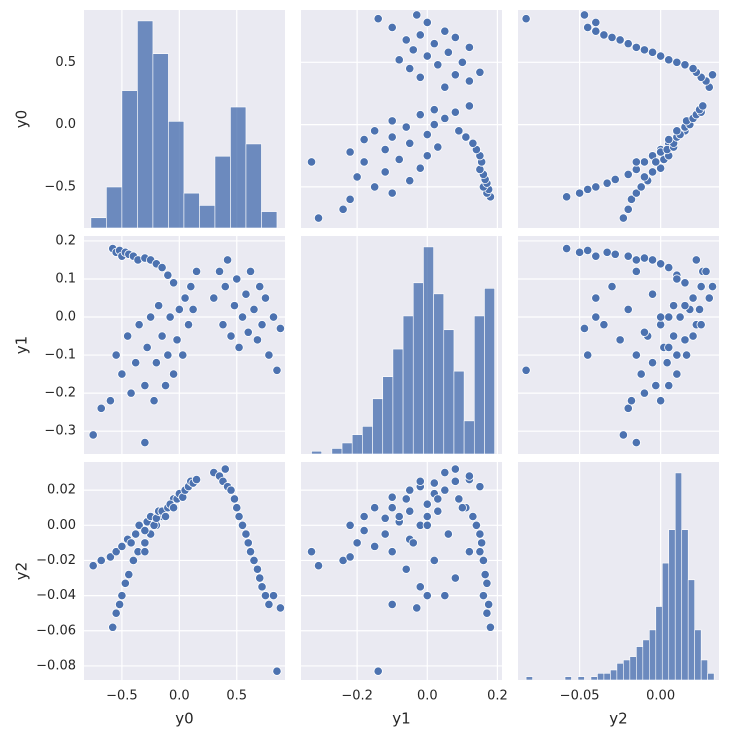 Image resolution: width=729 pixels, height=738 pixels. I want to click on y-tick-label: 0.00, so click(61, 525).